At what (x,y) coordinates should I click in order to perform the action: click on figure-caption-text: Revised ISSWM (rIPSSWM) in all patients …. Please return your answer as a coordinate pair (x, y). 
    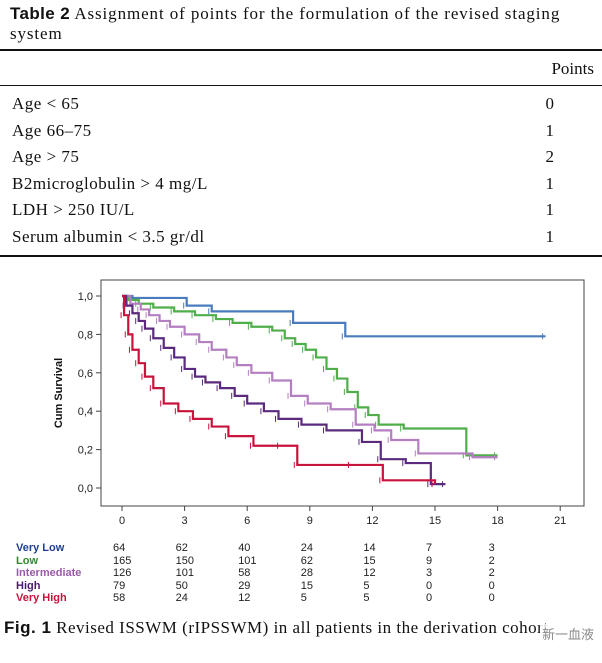
    Looking at the image, I should click on (302, 627).